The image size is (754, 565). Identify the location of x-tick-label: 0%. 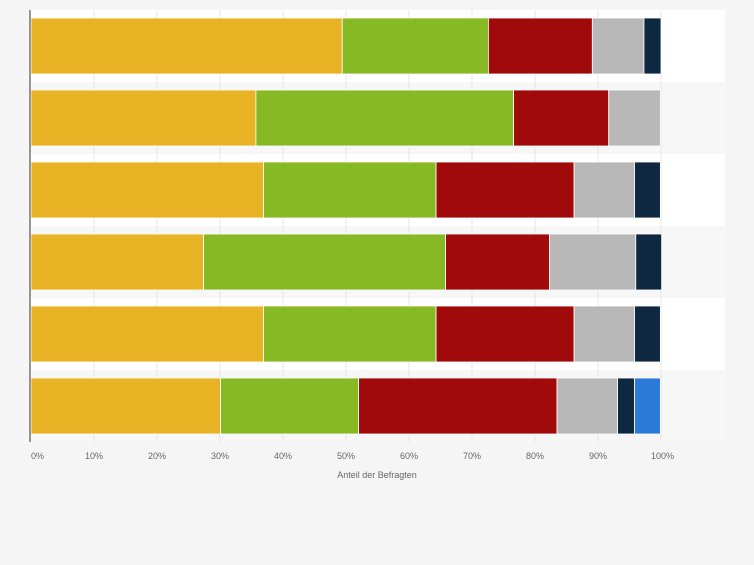
(37, 456).